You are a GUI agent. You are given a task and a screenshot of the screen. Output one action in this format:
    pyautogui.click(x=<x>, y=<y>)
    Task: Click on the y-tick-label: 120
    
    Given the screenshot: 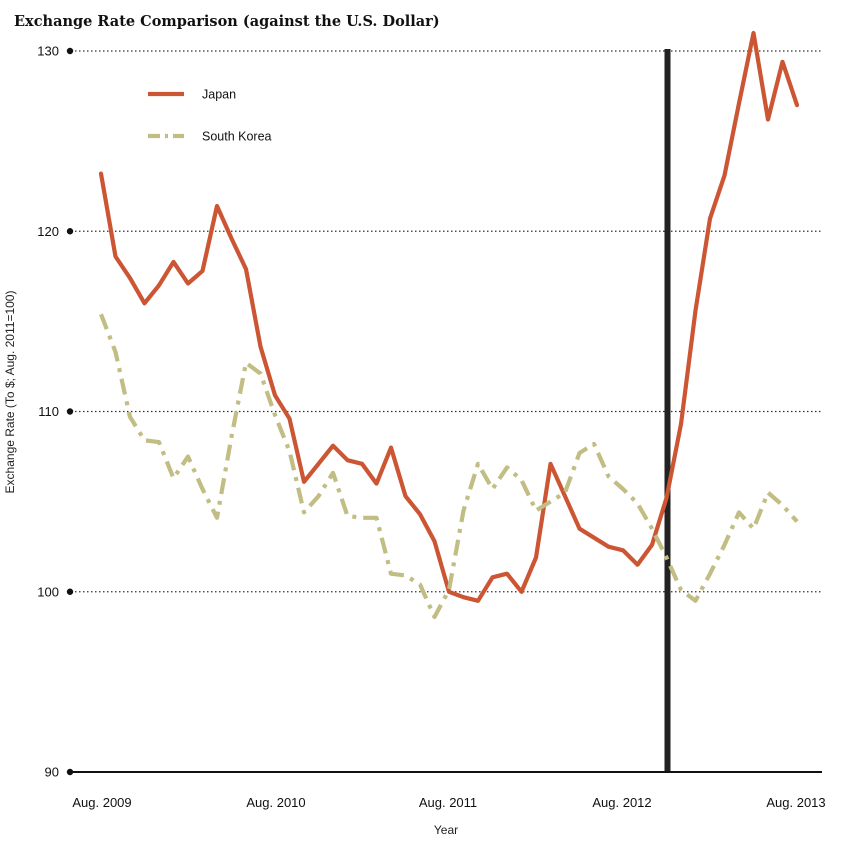 What is the action you would take?
    pyautogui.click(x=48, y=231)
    